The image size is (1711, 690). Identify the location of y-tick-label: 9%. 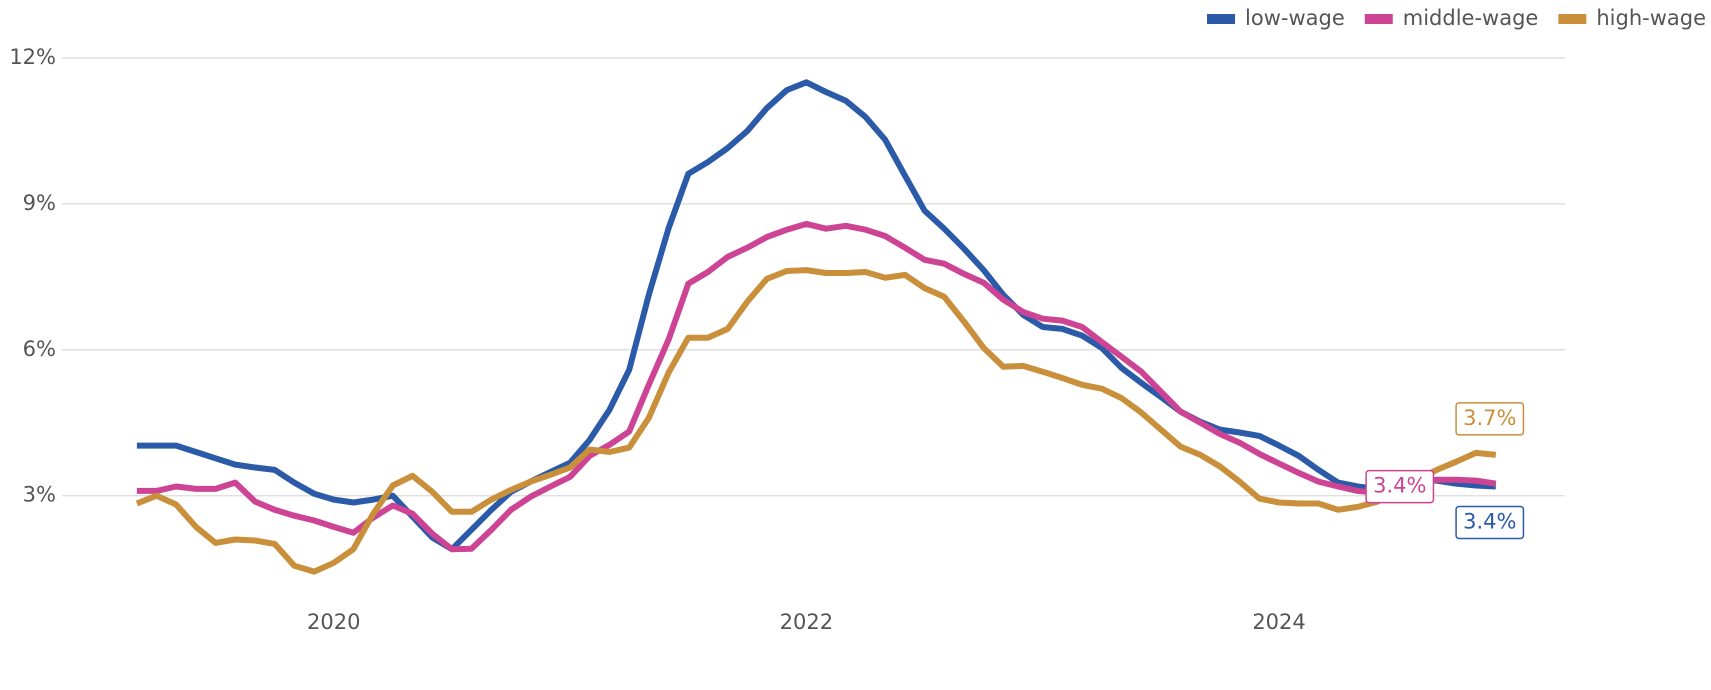
(39, 203).